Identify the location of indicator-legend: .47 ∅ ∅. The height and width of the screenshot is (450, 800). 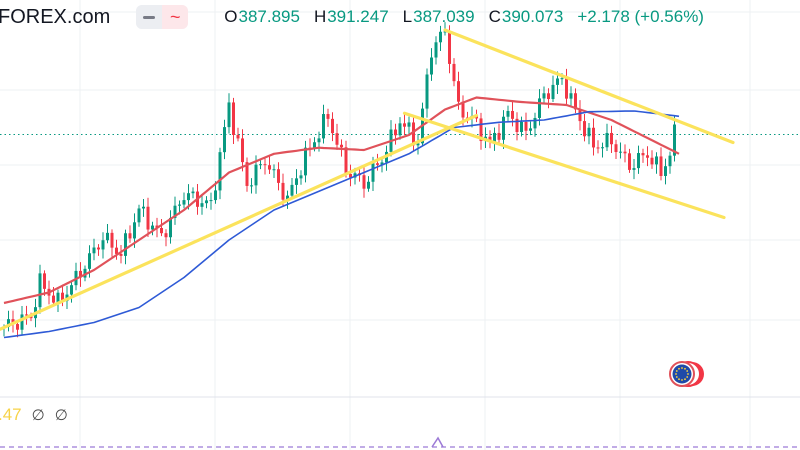
(39, 415).